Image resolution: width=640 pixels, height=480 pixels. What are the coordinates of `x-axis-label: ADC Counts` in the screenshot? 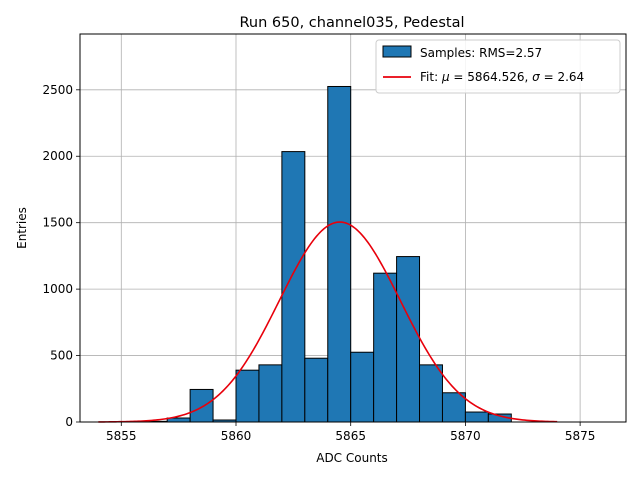 It's located at (352, 458).